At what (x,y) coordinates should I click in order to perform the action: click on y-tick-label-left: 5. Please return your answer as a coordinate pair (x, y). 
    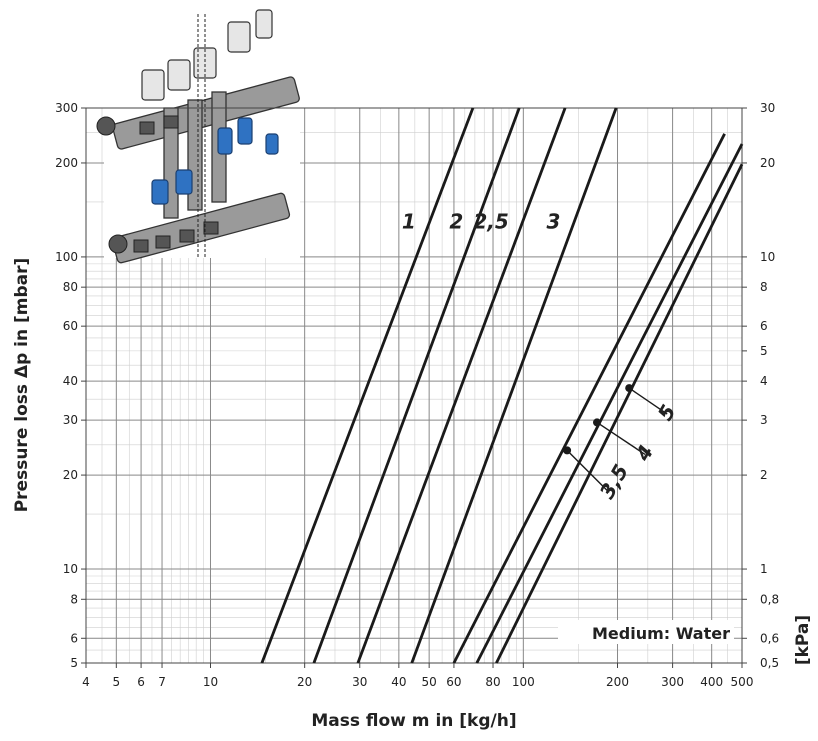
    Looking at the image, I should click on (74, 663).